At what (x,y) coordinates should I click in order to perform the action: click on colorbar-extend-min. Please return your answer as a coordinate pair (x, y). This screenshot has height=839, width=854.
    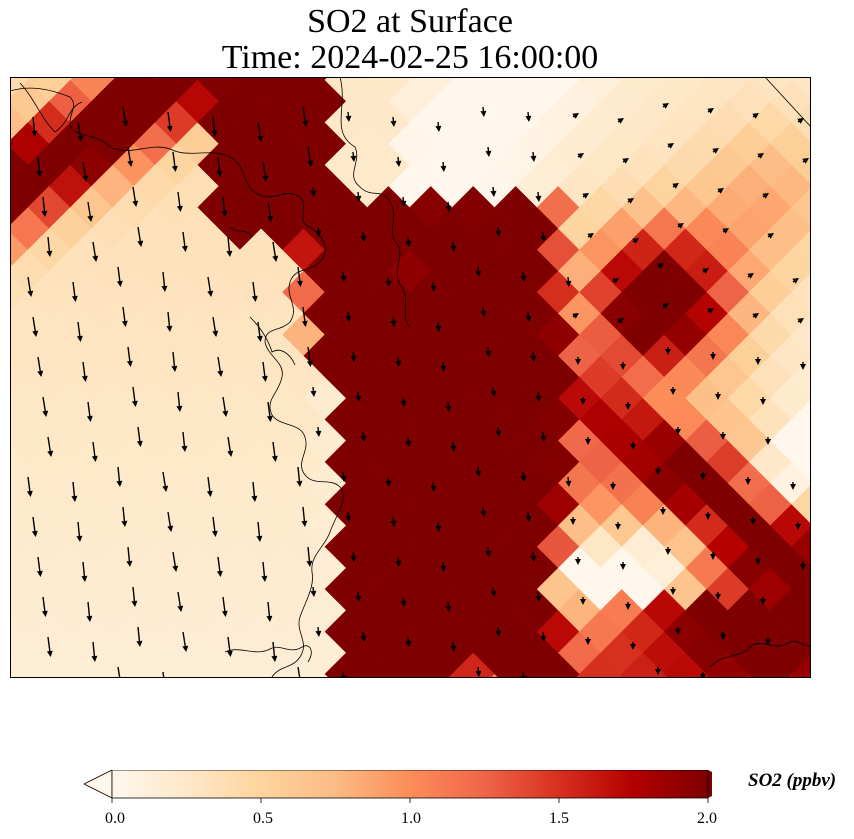
    Looking at the image, I should click on (98, 784).